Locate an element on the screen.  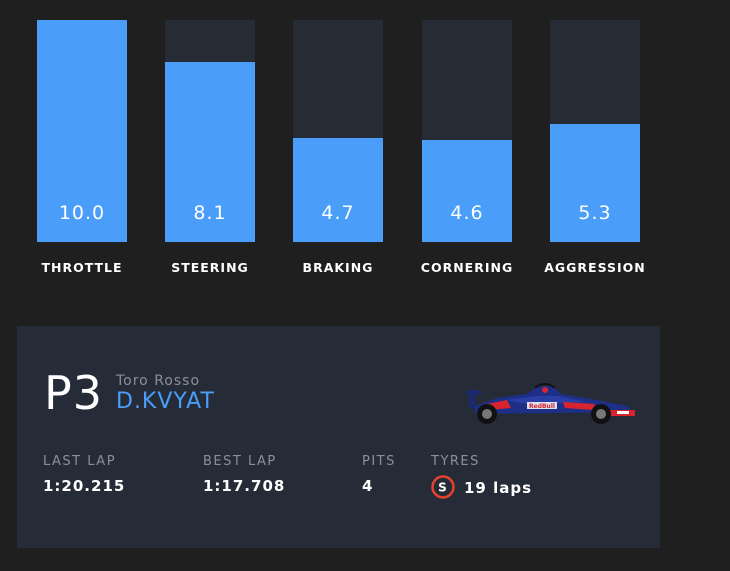
soft-tyre-icon: S is located at coordinates (443, 487).